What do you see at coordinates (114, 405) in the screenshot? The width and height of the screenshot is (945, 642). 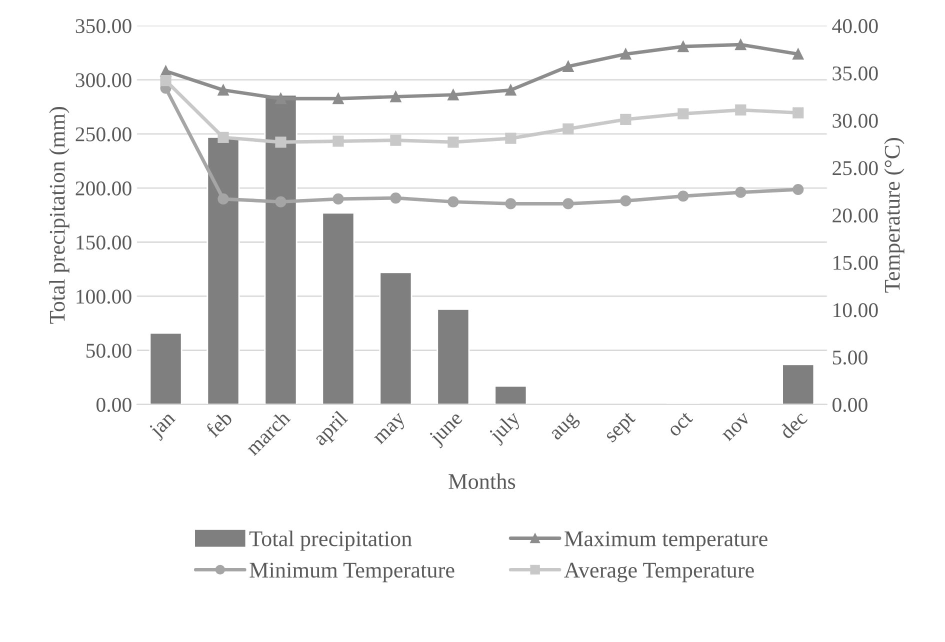 I see `y-tick-label: 0.00` at bounding box center [114, 405].